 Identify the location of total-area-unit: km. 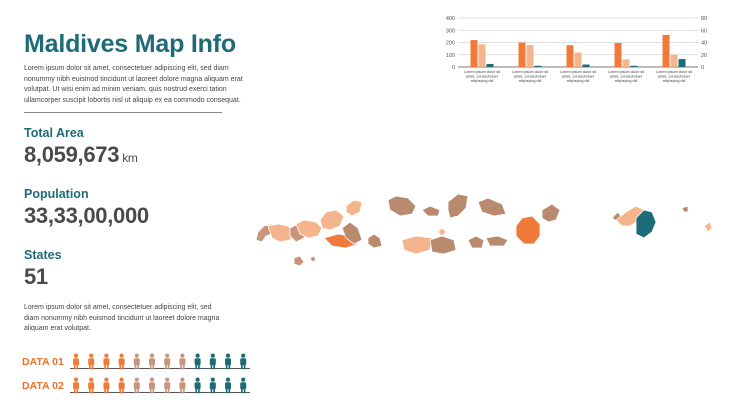
(130, 158).